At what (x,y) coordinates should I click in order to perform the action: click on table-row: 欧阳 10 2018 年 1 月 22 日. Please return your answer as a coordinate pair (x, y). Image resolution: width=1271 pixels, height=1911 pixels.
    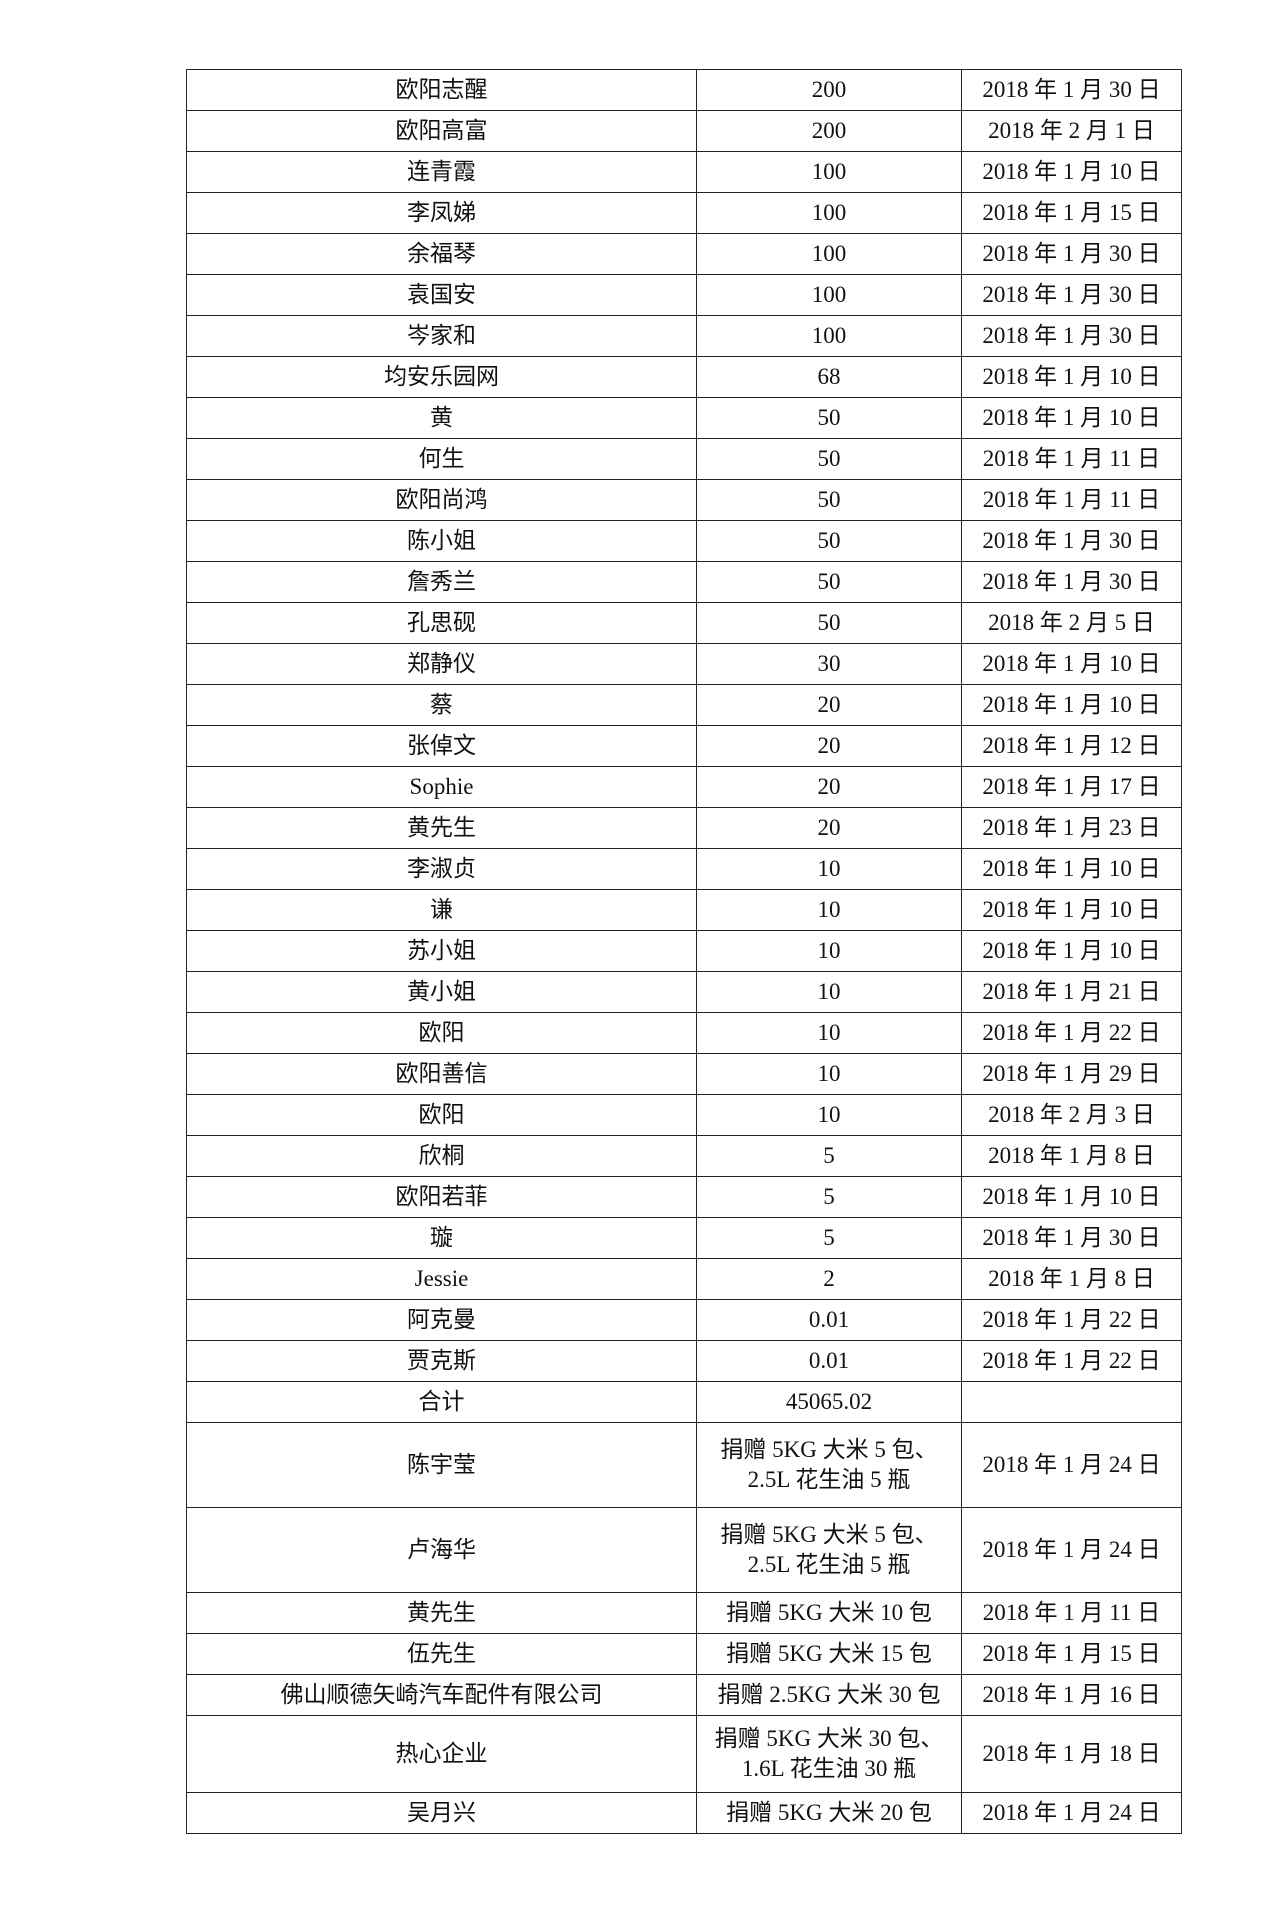
    Looking at the image, I should click on (684, 1033).